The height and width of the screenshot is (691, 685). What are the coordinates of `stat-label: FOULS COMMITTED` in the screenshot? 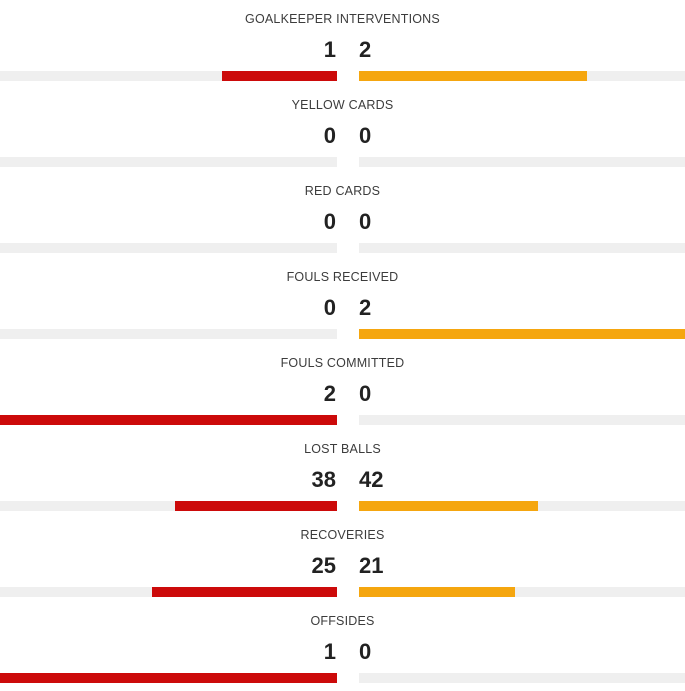 It's located at (342, 363).